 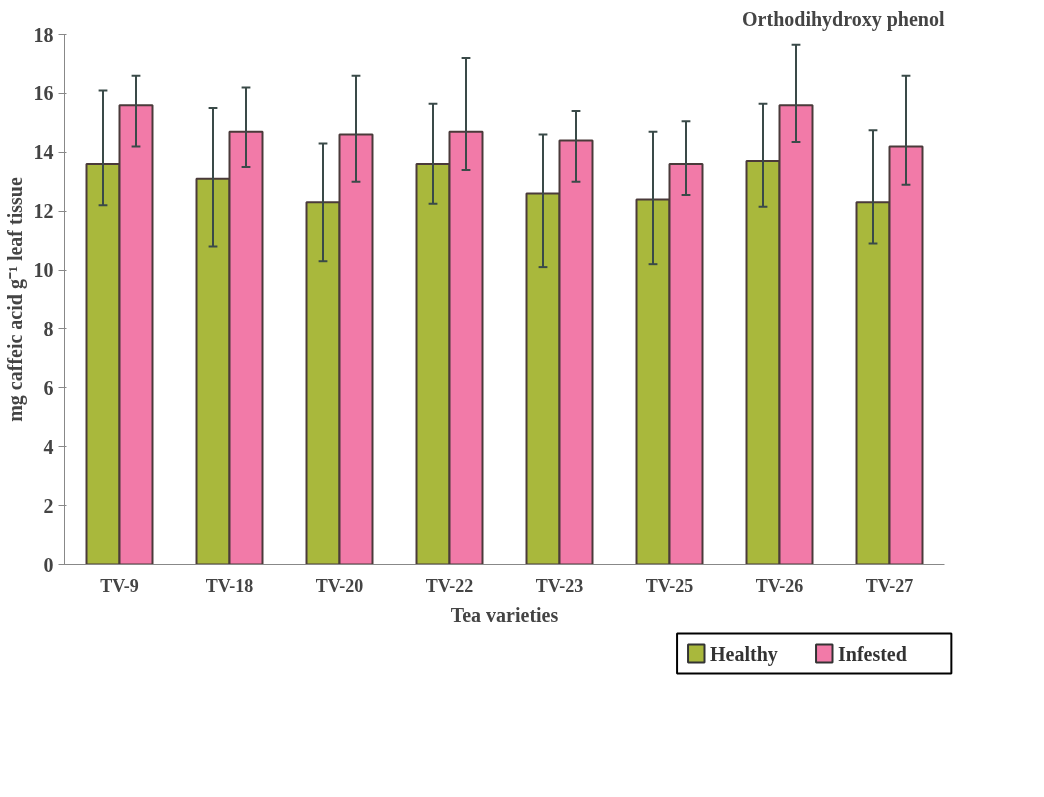 I want to click on y-tick-label: 12, so click(x=43, y=211).